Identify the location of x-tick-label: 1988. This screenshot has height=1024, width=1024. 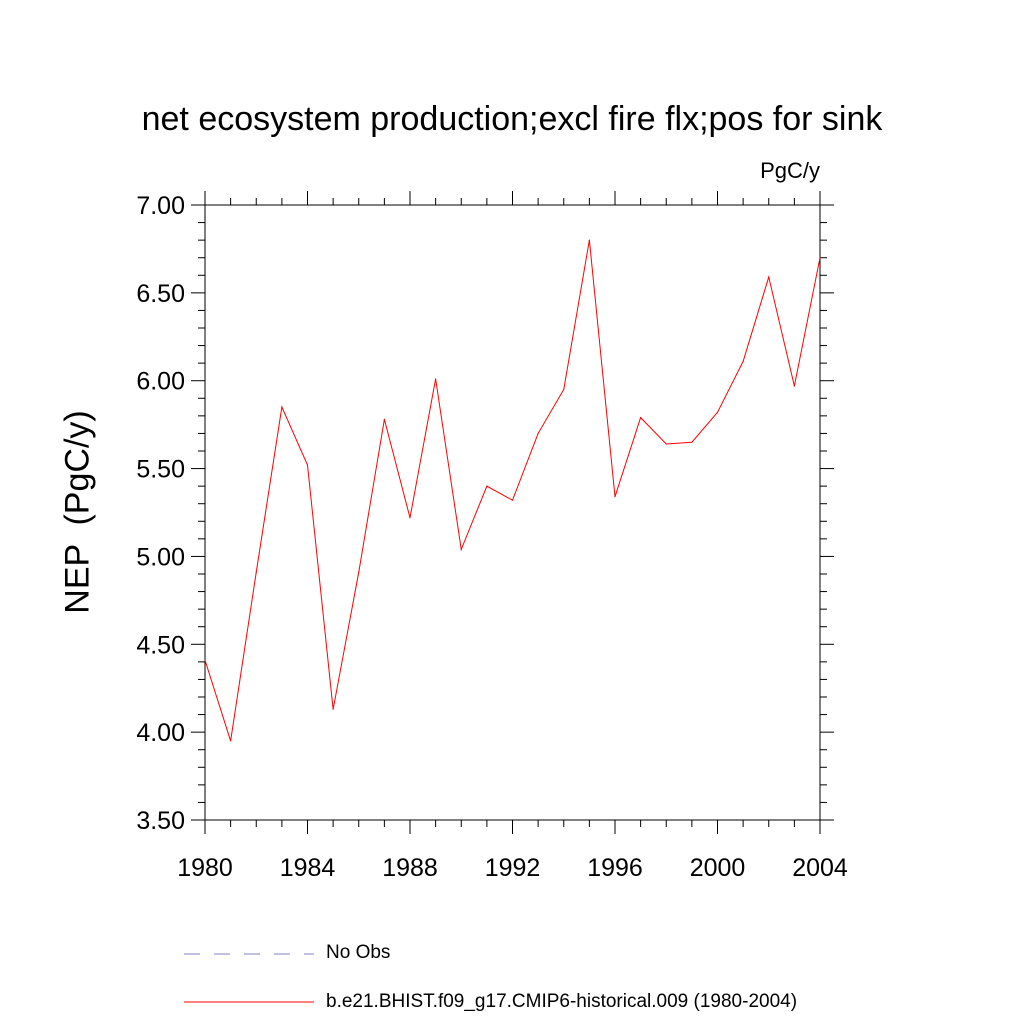
(410, 868).